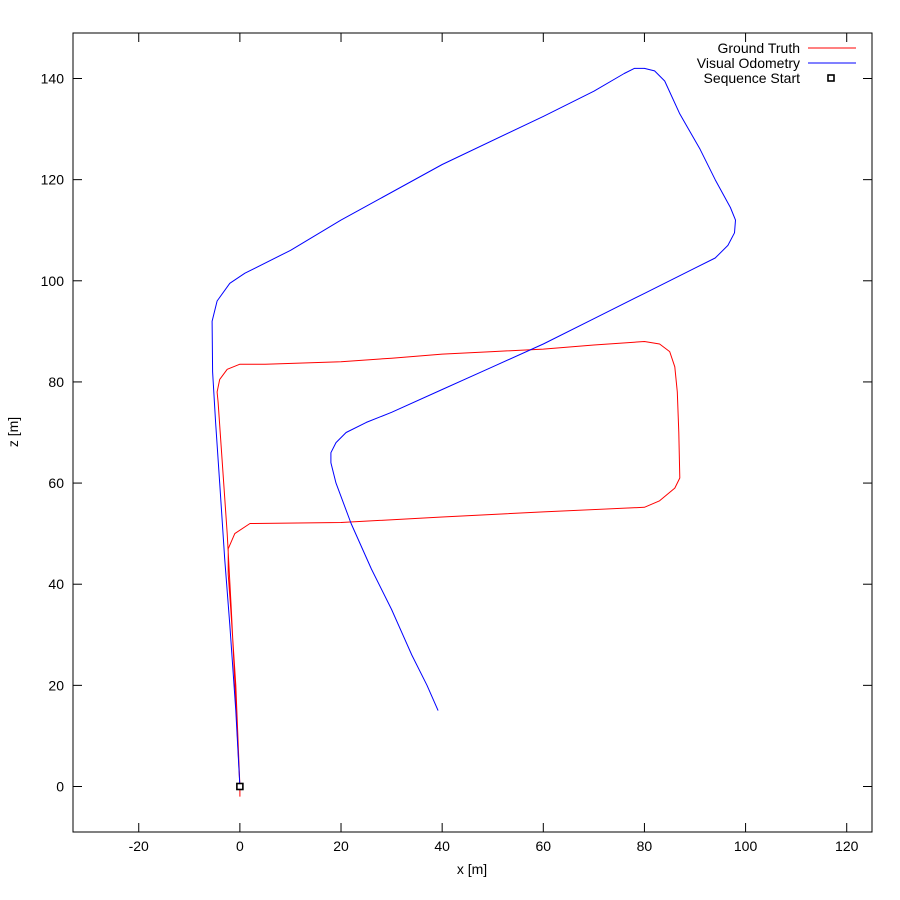 The width and height of the screenshot is (900, 900). What do you see at coordinates (240, 846) in the screenshot?
I see `x-tick-label: 0` at bounding box center [240, 846].